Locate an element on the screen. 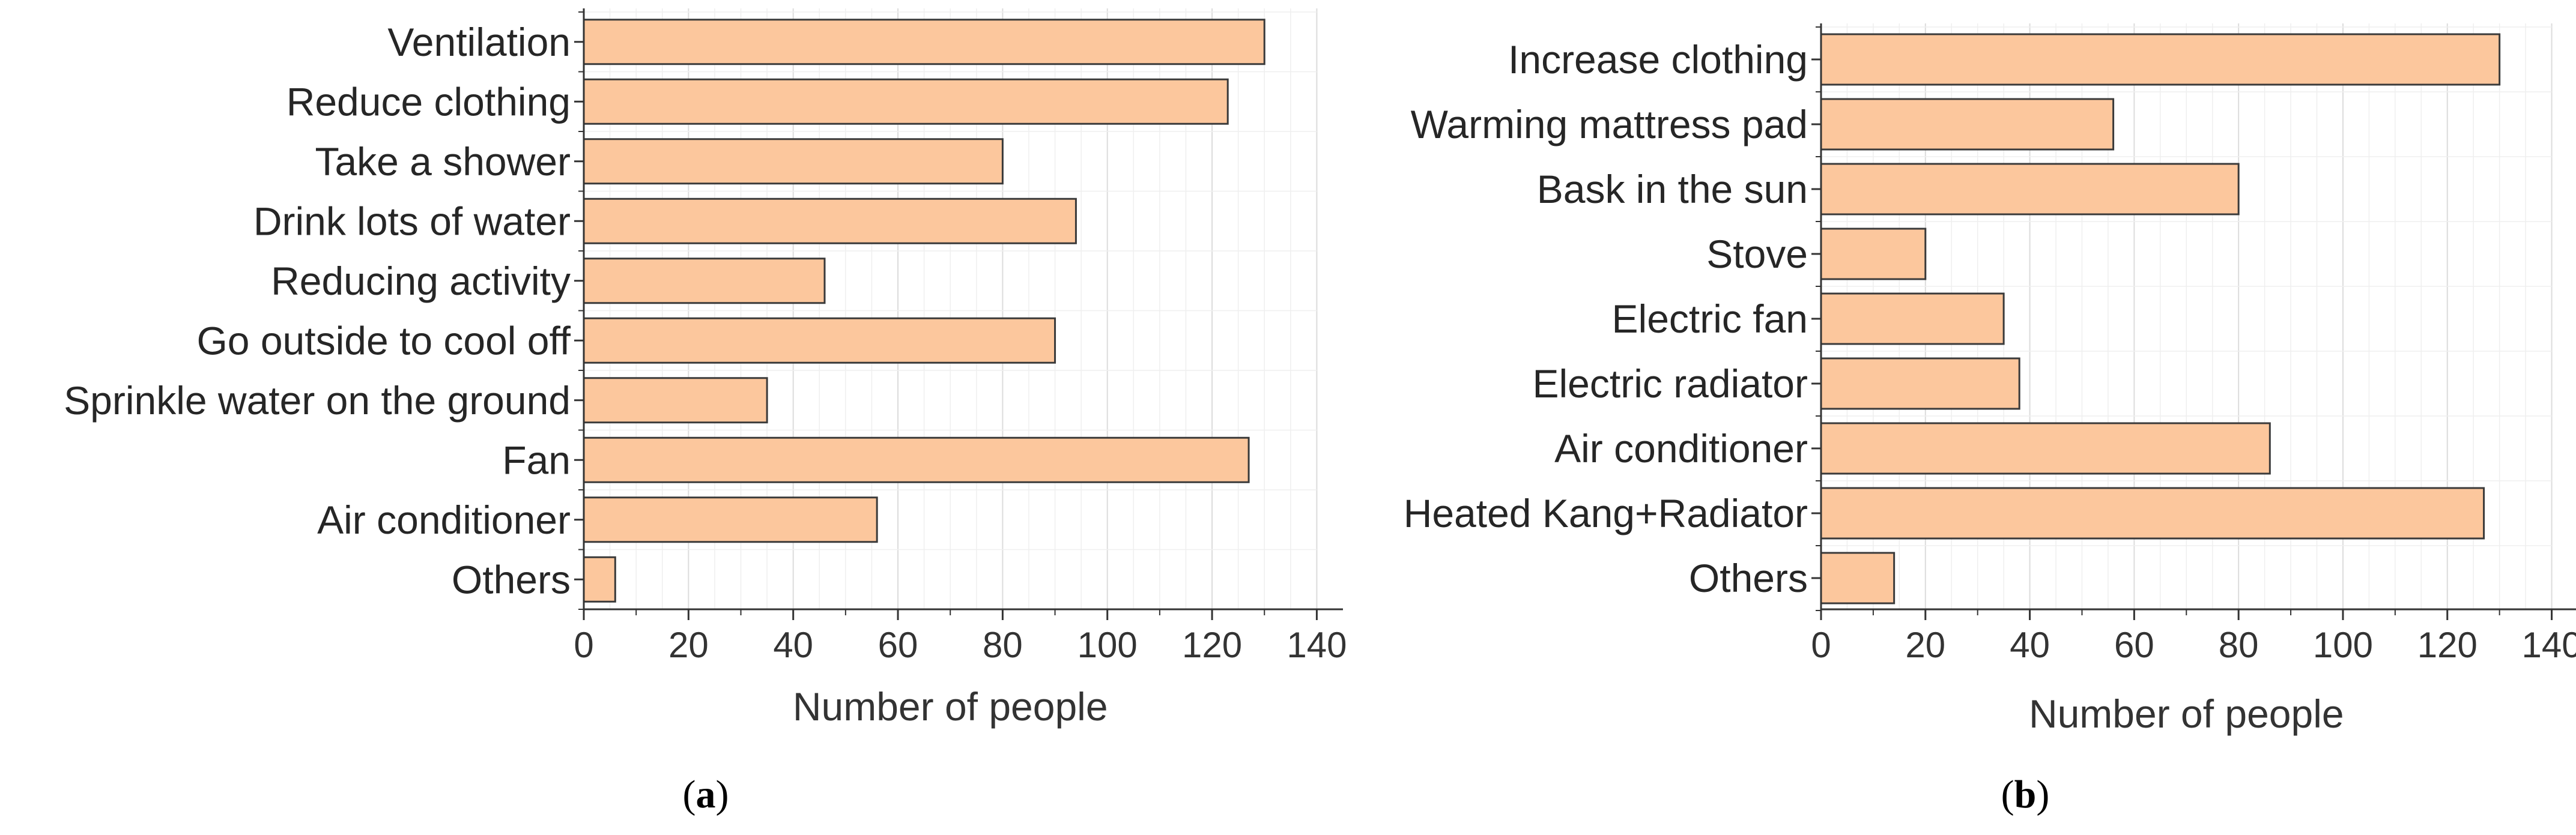  b-category-label: Increase clothing is located at coordinates (1658, 60).